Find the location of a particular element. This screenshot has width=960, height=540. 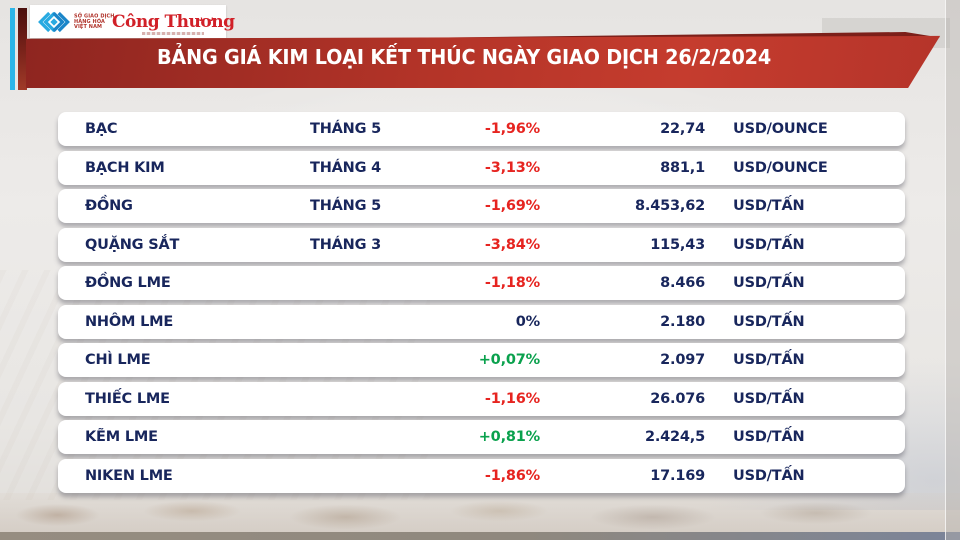

accent-bar-maroon is located at coordinates (22, 49).